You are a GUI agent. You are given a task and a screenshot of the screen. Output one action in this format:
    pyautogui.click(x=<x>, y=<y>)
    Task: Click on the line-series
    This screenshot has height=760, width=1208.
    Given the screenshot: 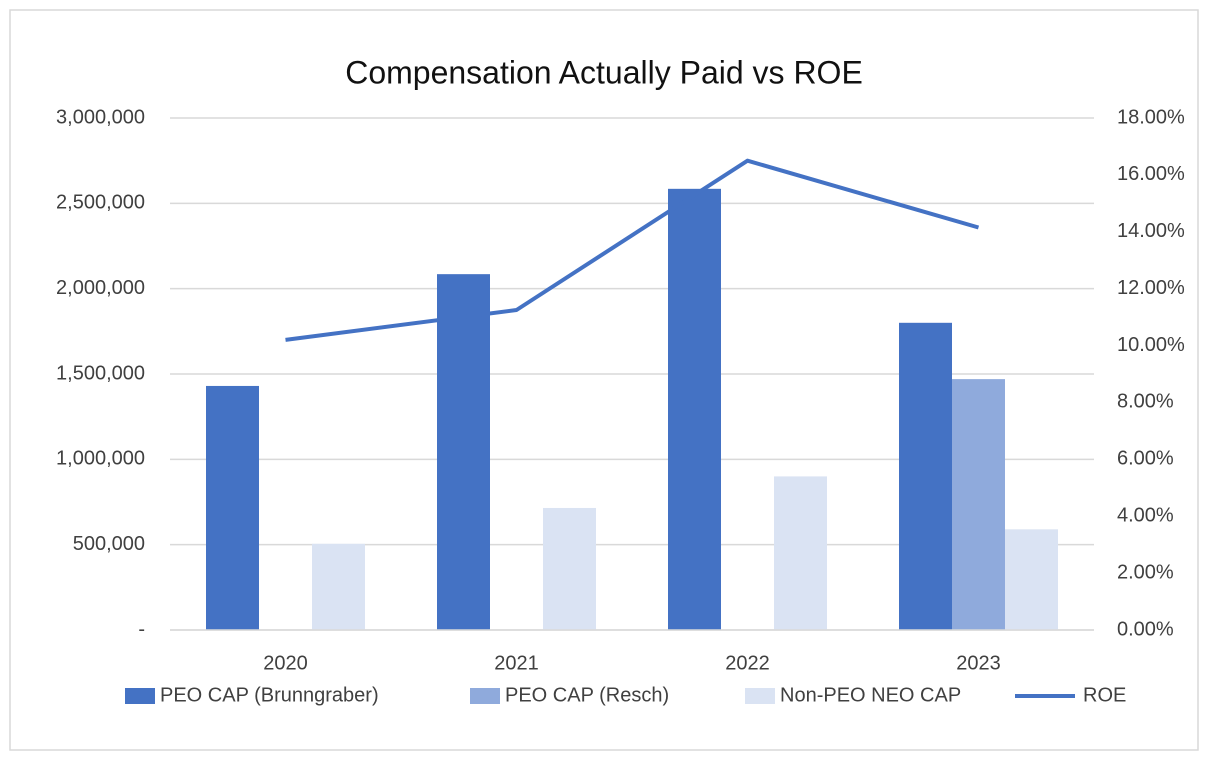 What is the action you would take?
    pyautogui.click(x=632, y=250)
    